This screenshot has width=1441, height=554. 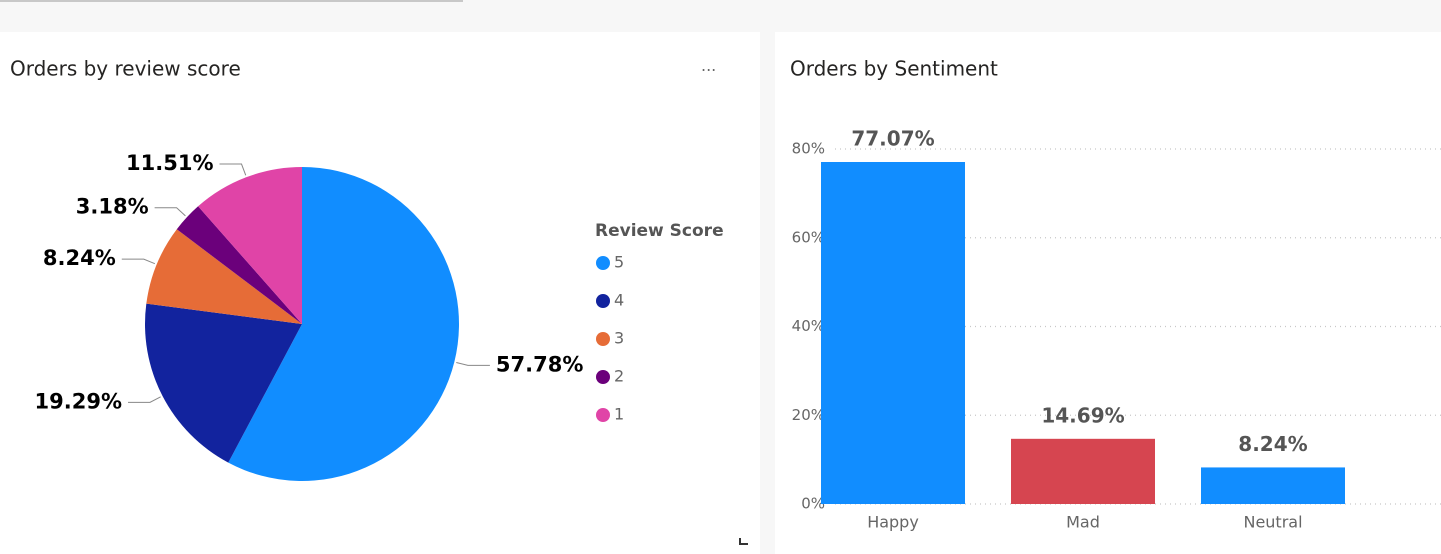 I want to click on chart-title: Orders by Sentiment, so click(x=894, y=69).